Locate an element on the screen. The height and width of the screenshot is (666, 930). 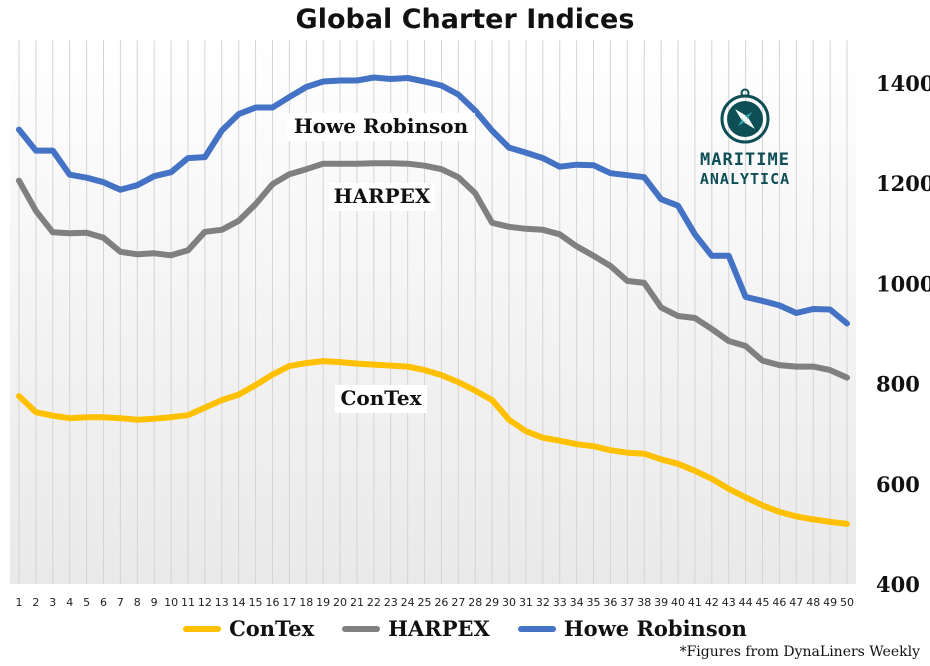
x-tick-label: 43 is located at coordinates (729, 602).